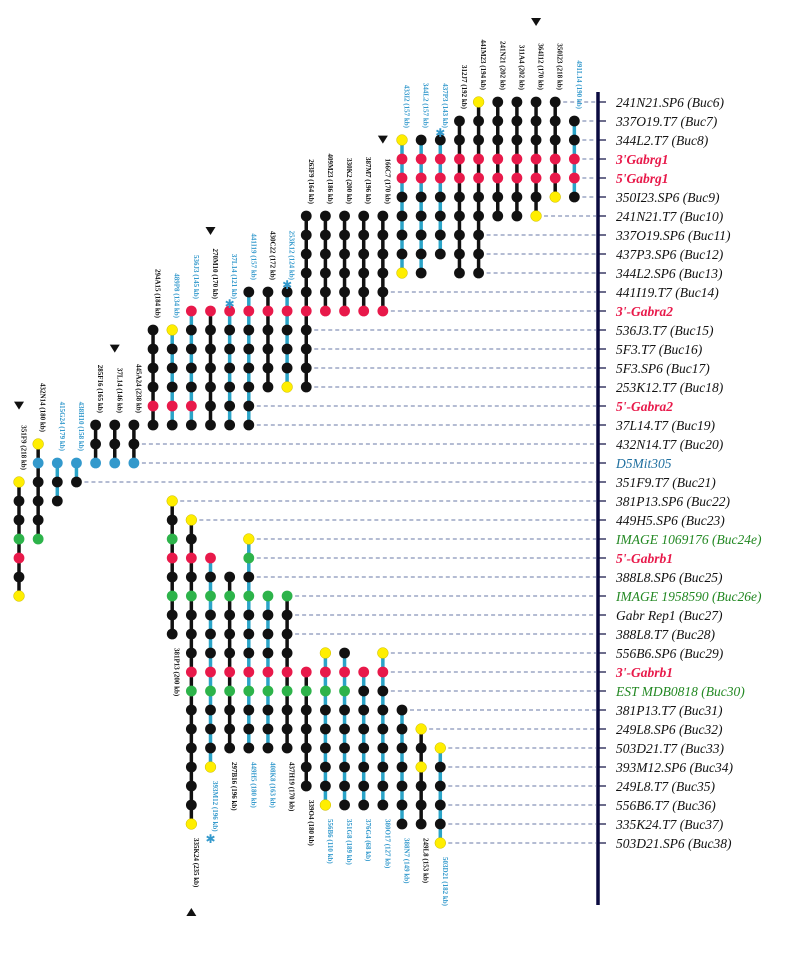  Describe the element at coordinates (665, 425) in the screenshot. I see `marker-label: 37L14.T7 (Buc19)` at that location.